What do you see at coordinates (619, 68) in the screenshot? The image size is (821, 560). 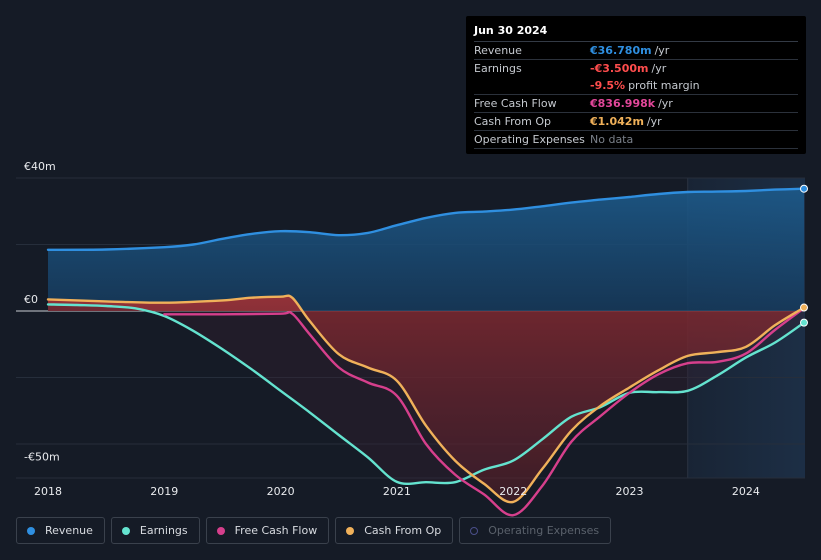 I see `tooltip-value: -€3.500m` at bounding box center [619, 68].